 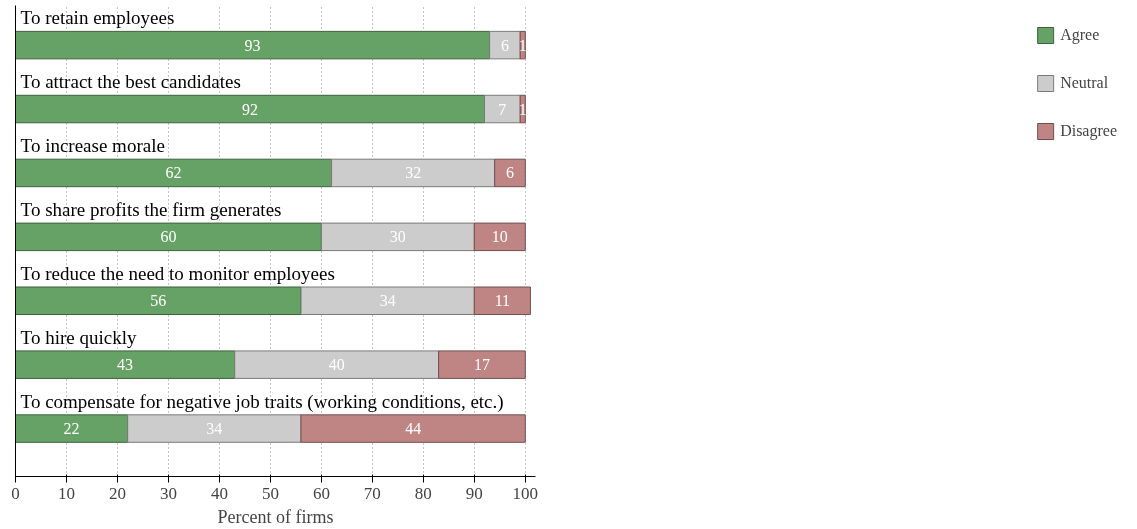 What do you see at coordinates (321, 493) in the screenshot?
I see `x-tick-label: 60` at bounding box center [321, 493].